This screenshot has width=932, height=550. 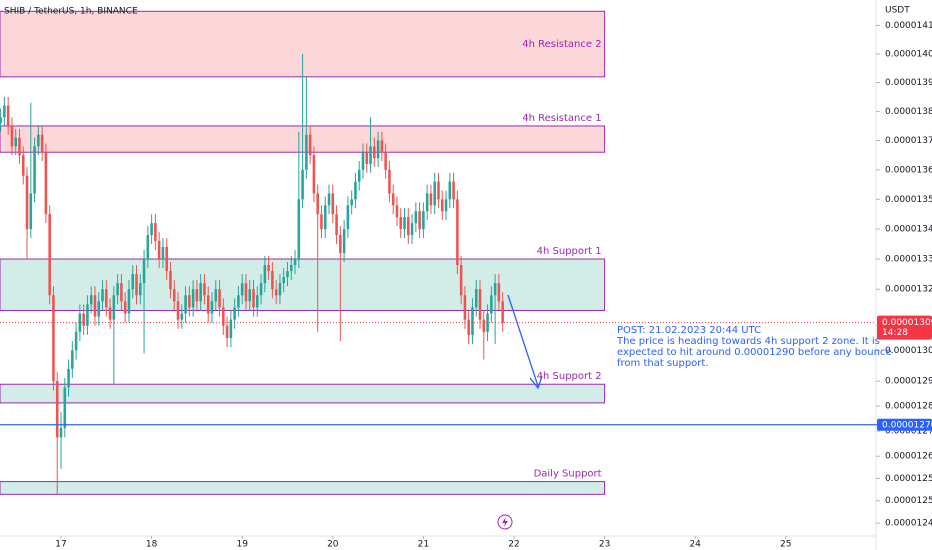 What do you see at coordinates (60, 545) in the screenshot?
I see `x-tick-label: 17` at bounding box center [60, 545].